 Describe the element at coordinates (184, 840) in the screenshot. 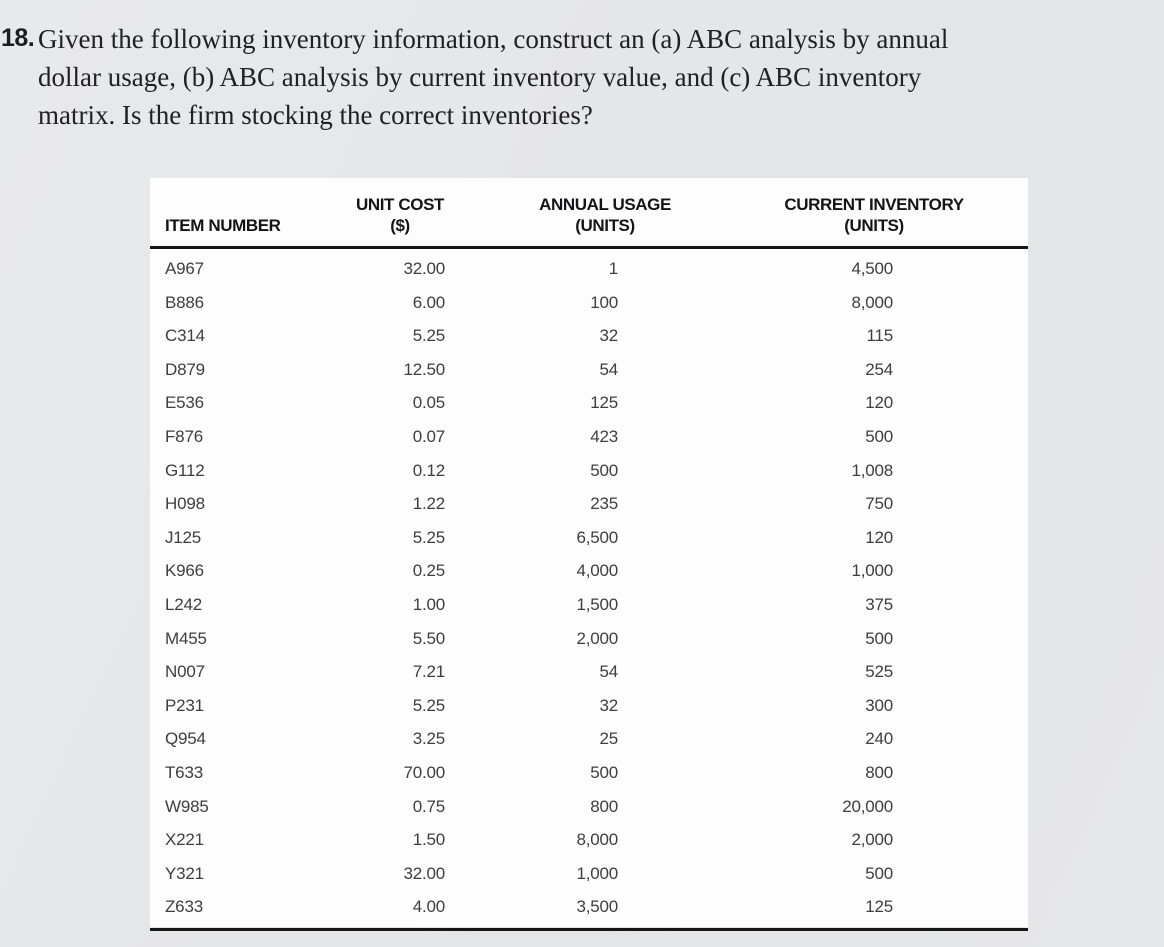

I see `cell-item-number: X221` at that location.